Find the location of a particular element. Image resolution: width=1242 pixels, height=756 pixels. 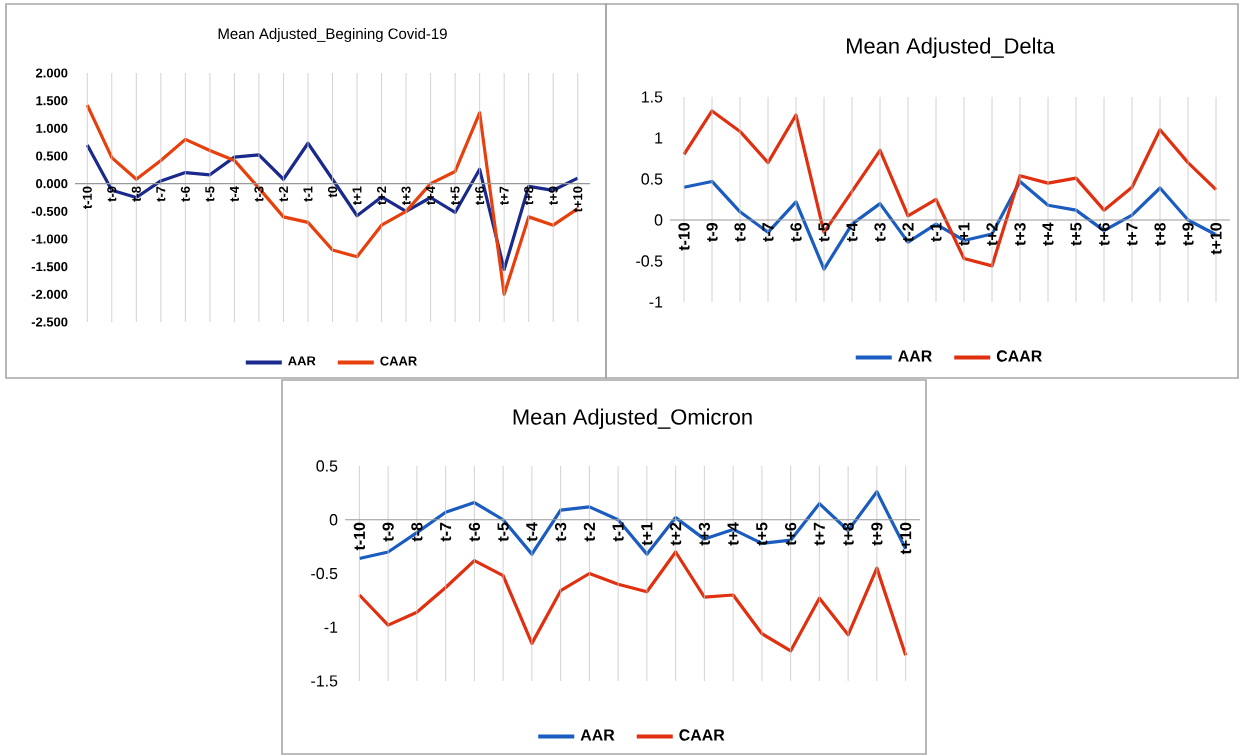

y-tick-label: 1.500 is located at coordinates (52, 101).